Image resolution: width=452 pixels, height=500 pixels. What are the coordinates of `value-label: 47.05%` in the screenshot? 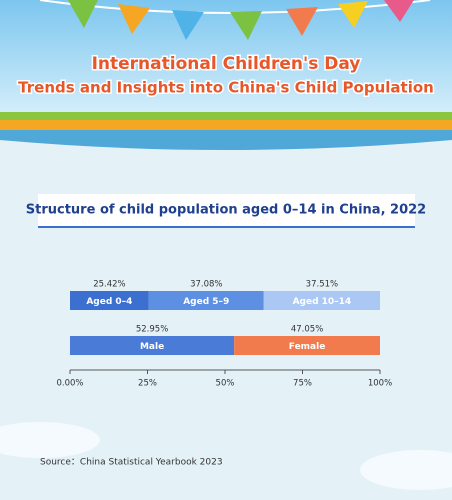 It's located at (307, 330).